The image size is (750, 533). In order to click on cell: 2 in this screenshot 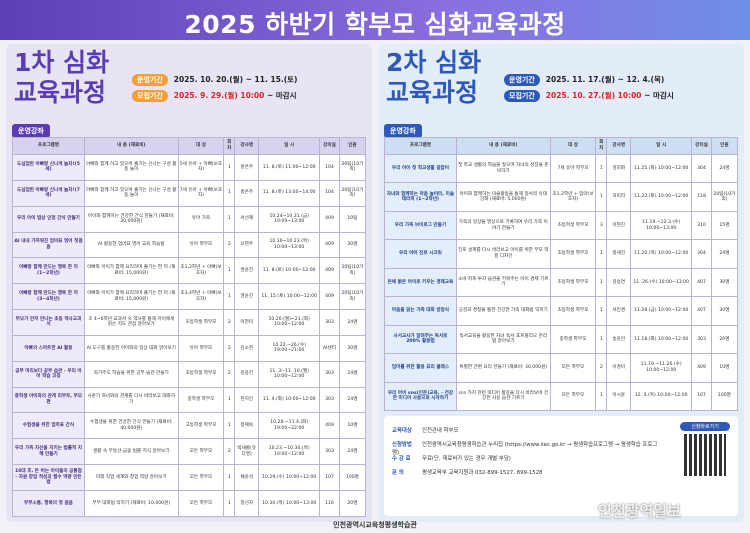, I will do `click(229, 452)`.